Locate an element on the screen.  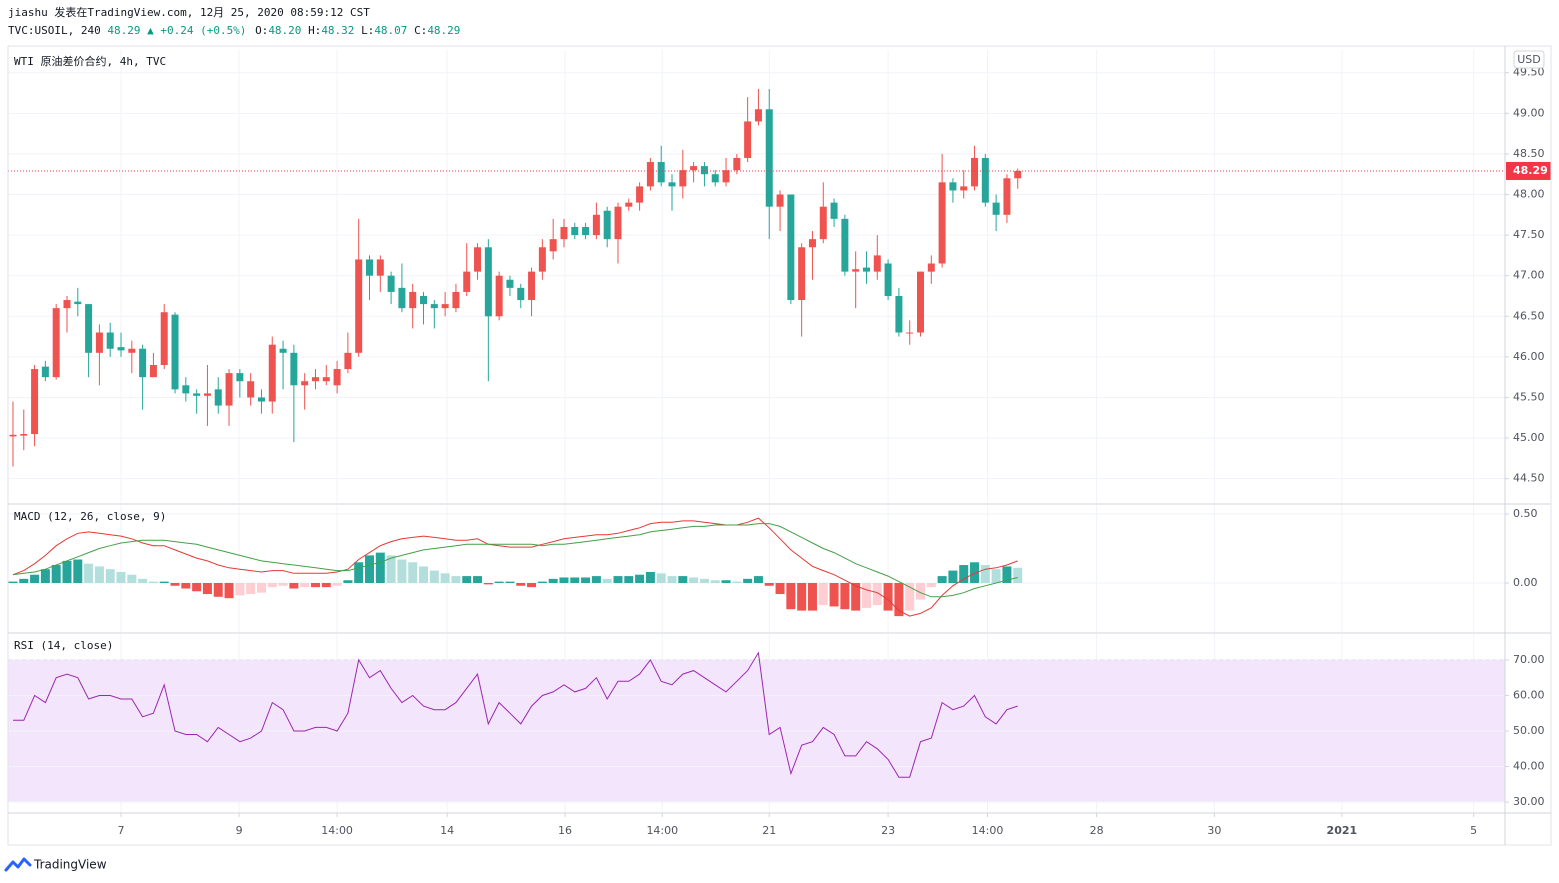
currency-button is located at coordinates (1529, 59).